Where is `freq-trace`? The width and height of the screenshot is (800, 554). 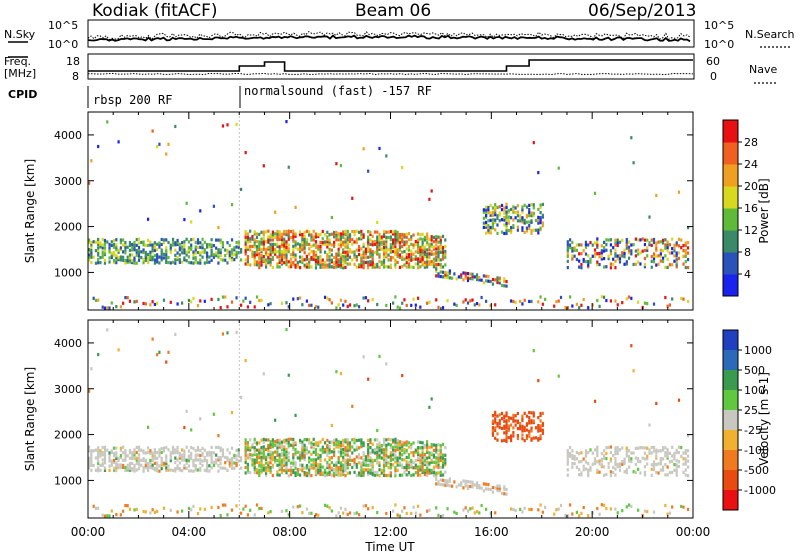 freq-trace is located at coordinates (390, 67).